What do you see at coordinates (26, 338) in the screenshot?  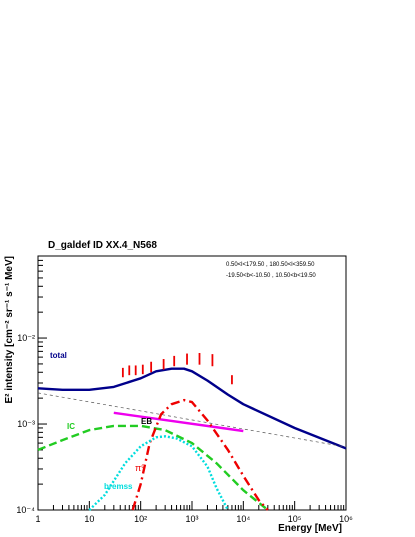 I see `y-tick-label: 10⁻²` at bounding box center [26, 338].